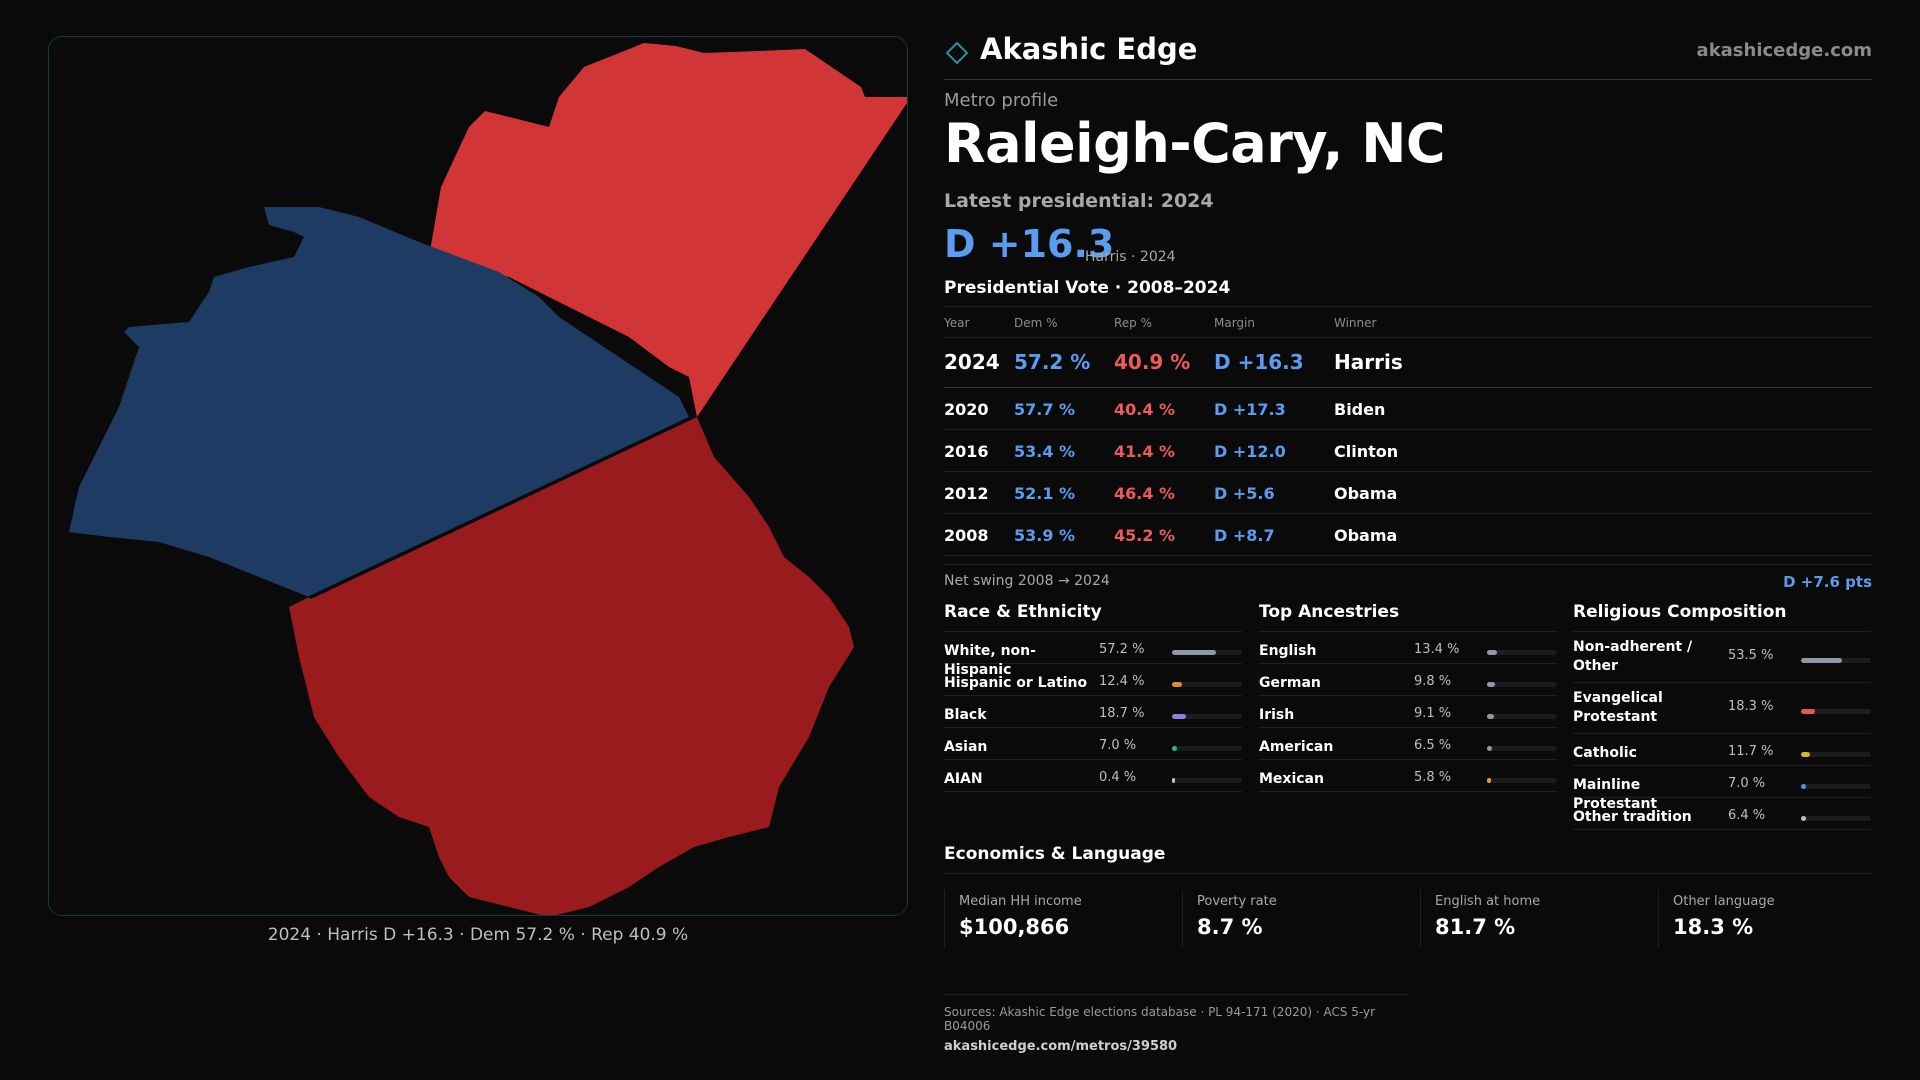 The image size is (1920, 1080). What do you see at coordinates (1433, 681) in the screenshot?
I see `item-percent: 9.8 %` at bounding box center [1433, 681].